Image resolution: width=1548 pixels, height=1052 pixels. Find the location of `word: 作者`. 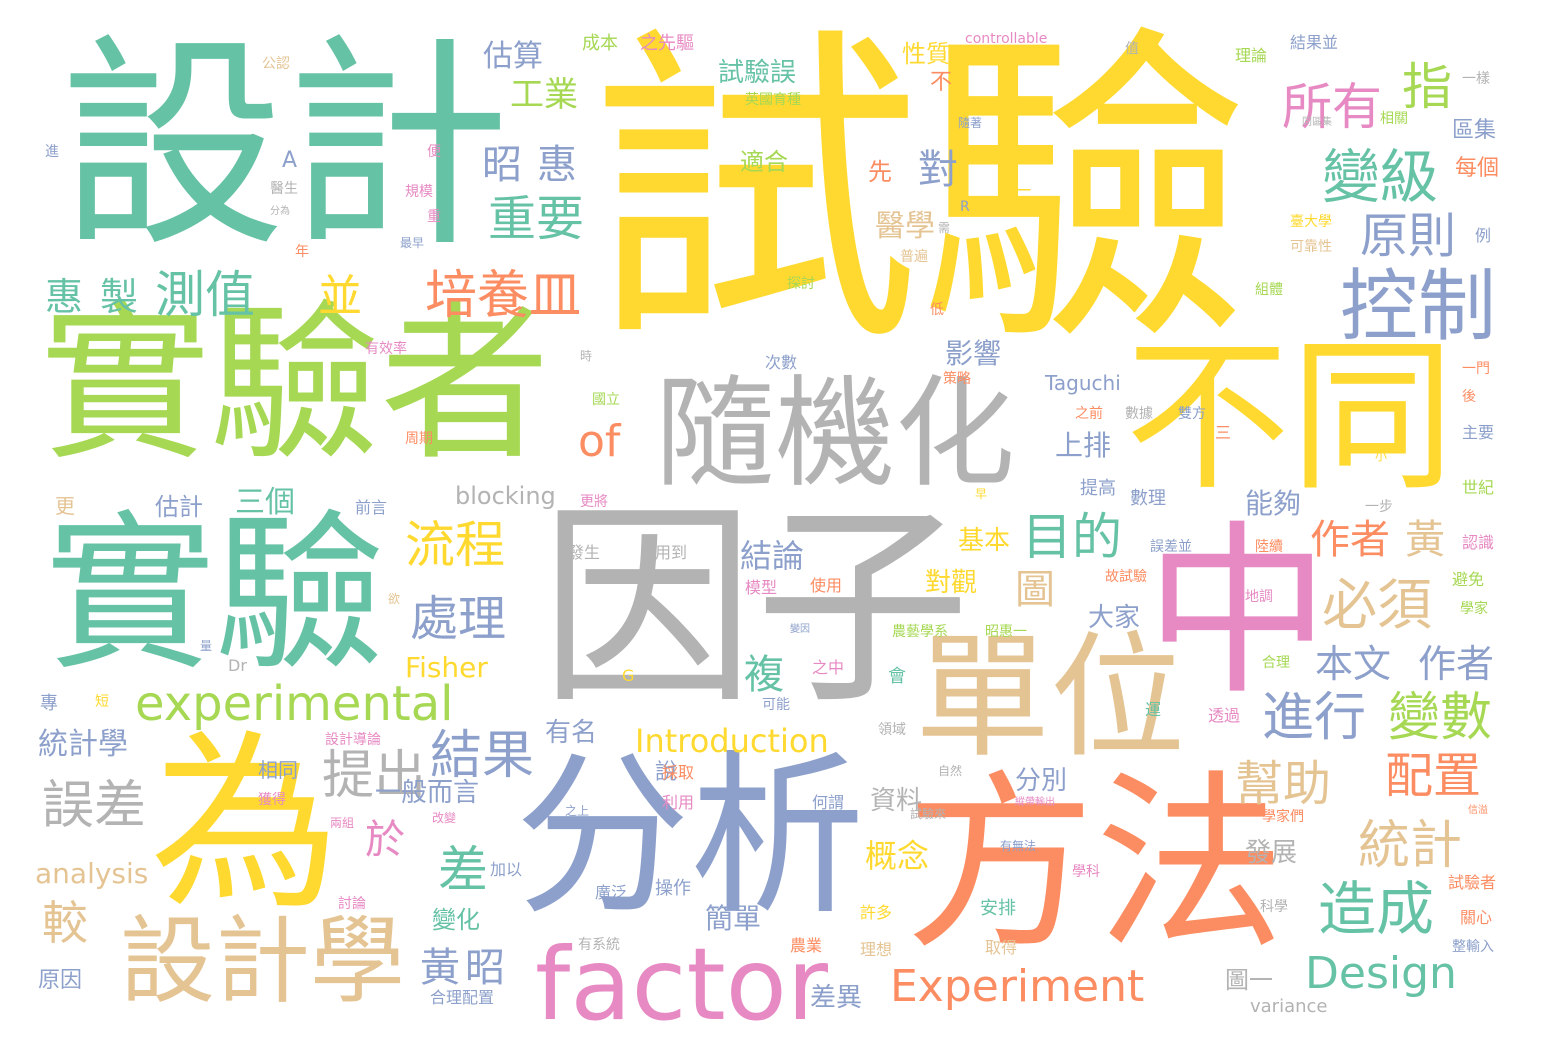

word: 作者 is located at coordinates (1350, 540).